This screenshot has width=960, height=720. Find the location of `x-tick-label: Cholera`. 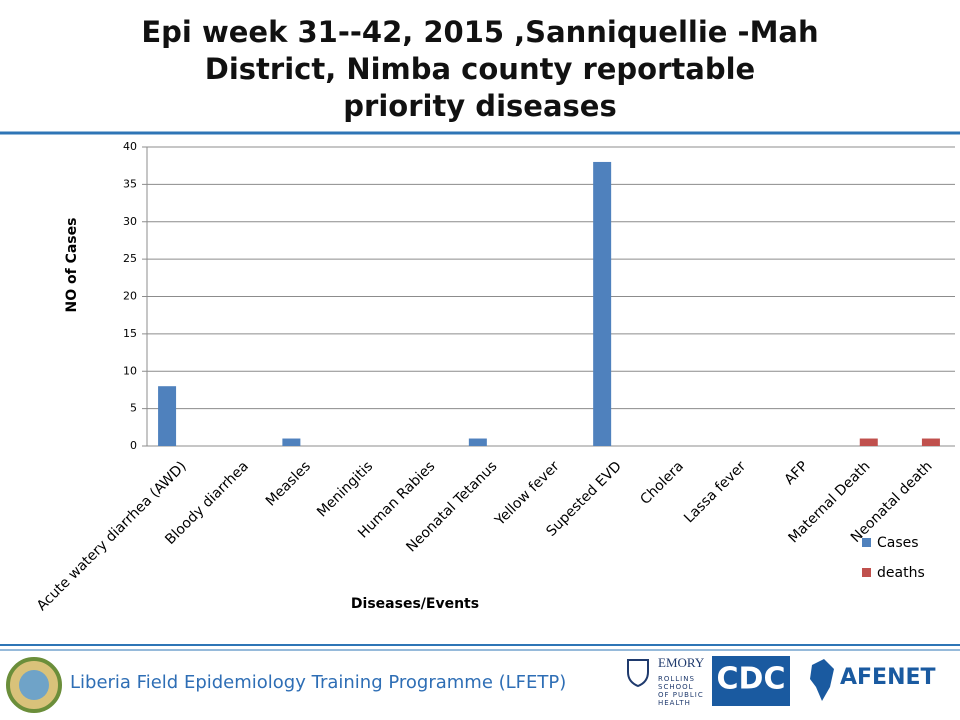

x-tick-label: Cholera is located at coordinates (662, 483).